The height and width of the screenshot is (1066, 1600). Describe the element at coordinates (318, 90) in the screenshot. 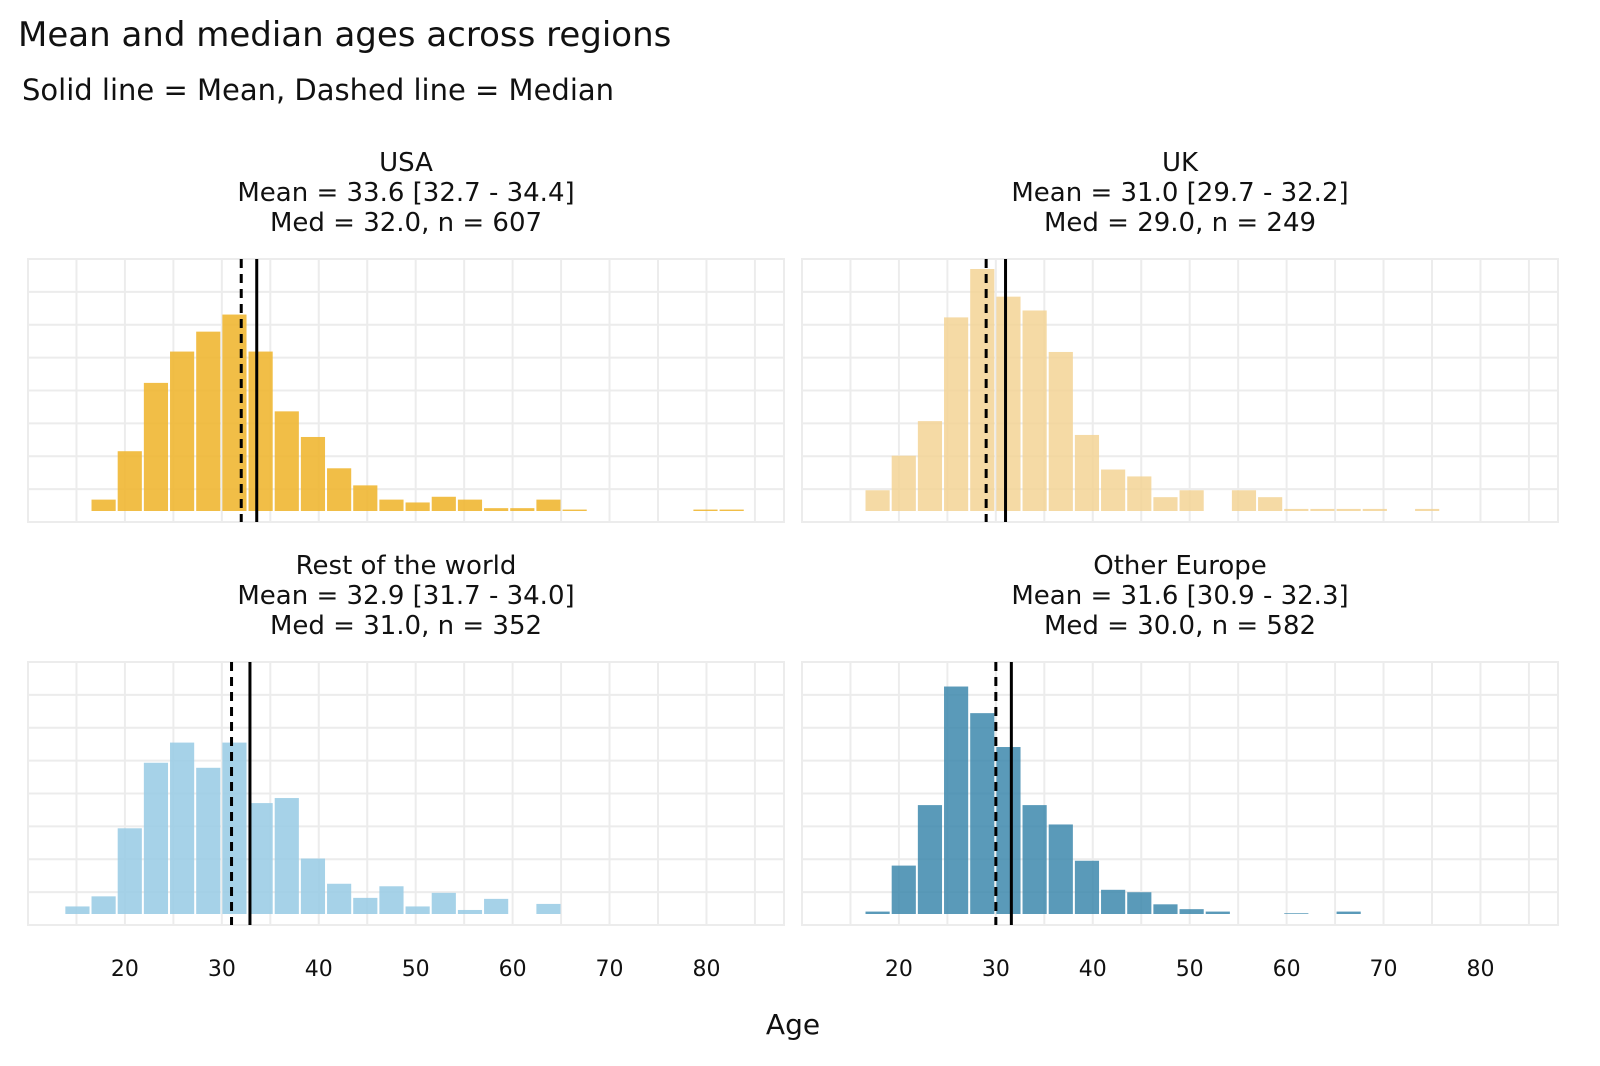

I see `chart-subtitle: Solid line = Mean, Dashed line = Median` at that location.